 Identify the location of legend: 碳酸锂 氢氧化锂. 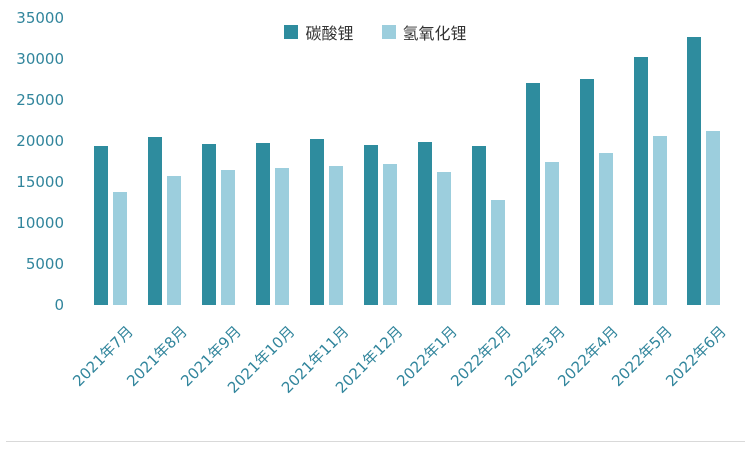
(375, 32).